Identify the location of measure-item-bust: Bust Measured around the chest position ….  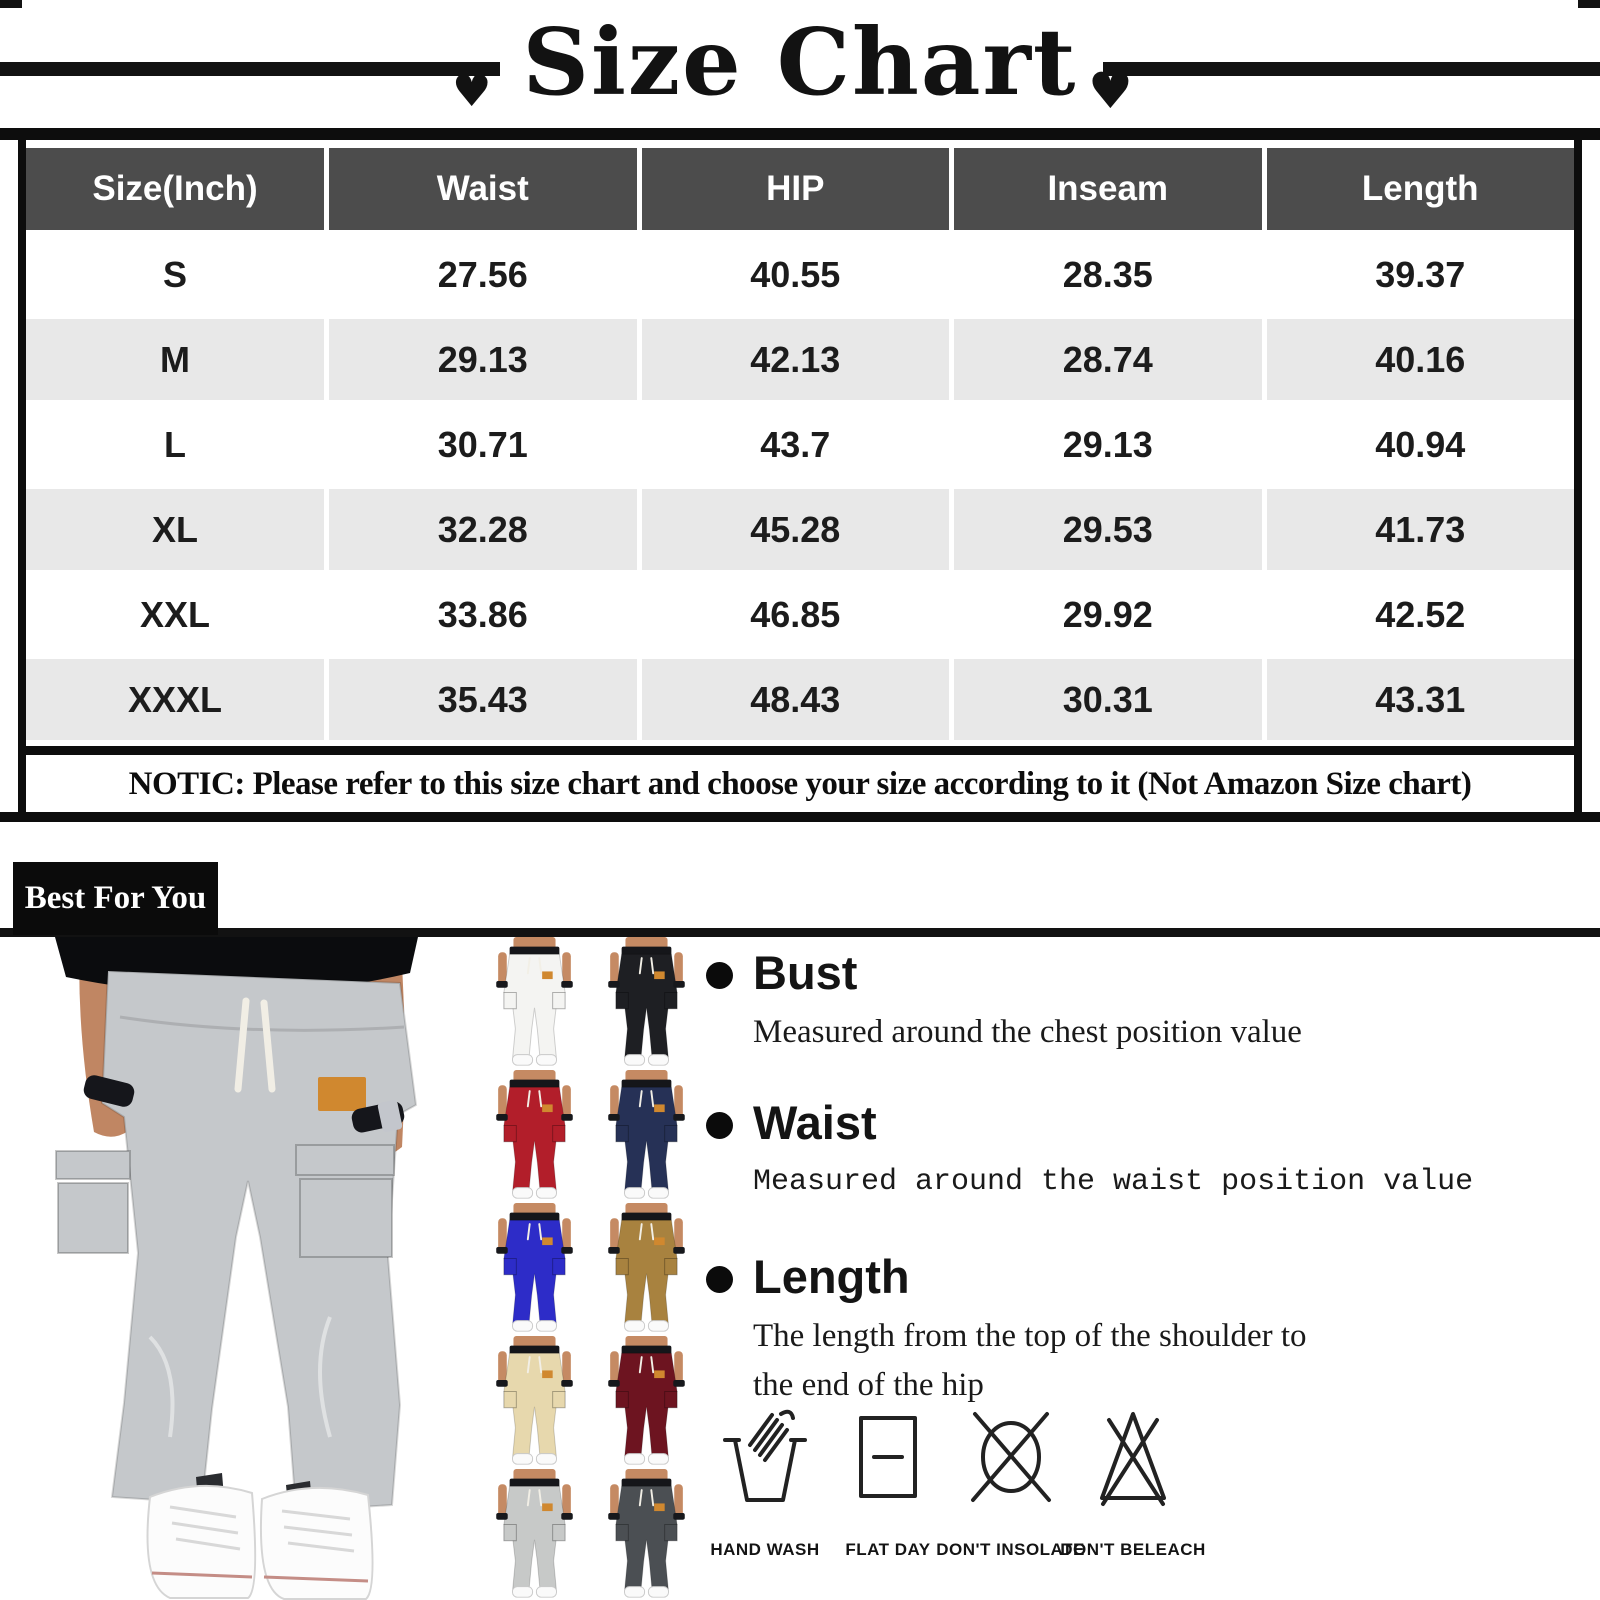
(1004, 1001).